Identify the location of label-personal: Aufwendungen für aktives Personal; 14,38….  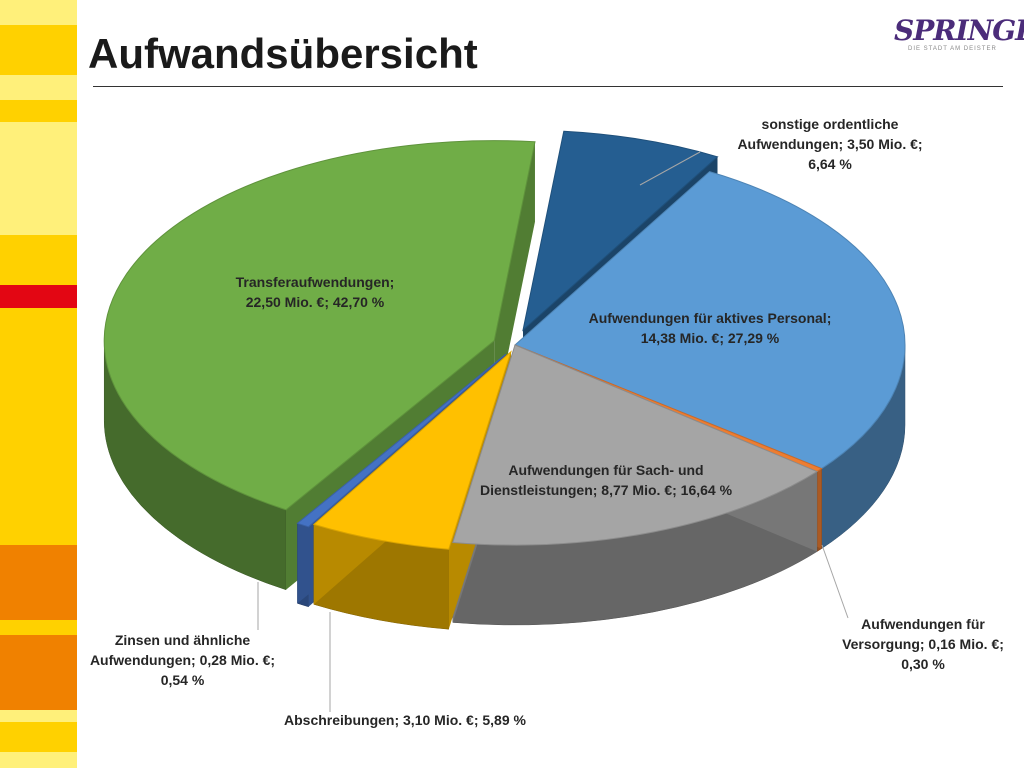
(710, 328).